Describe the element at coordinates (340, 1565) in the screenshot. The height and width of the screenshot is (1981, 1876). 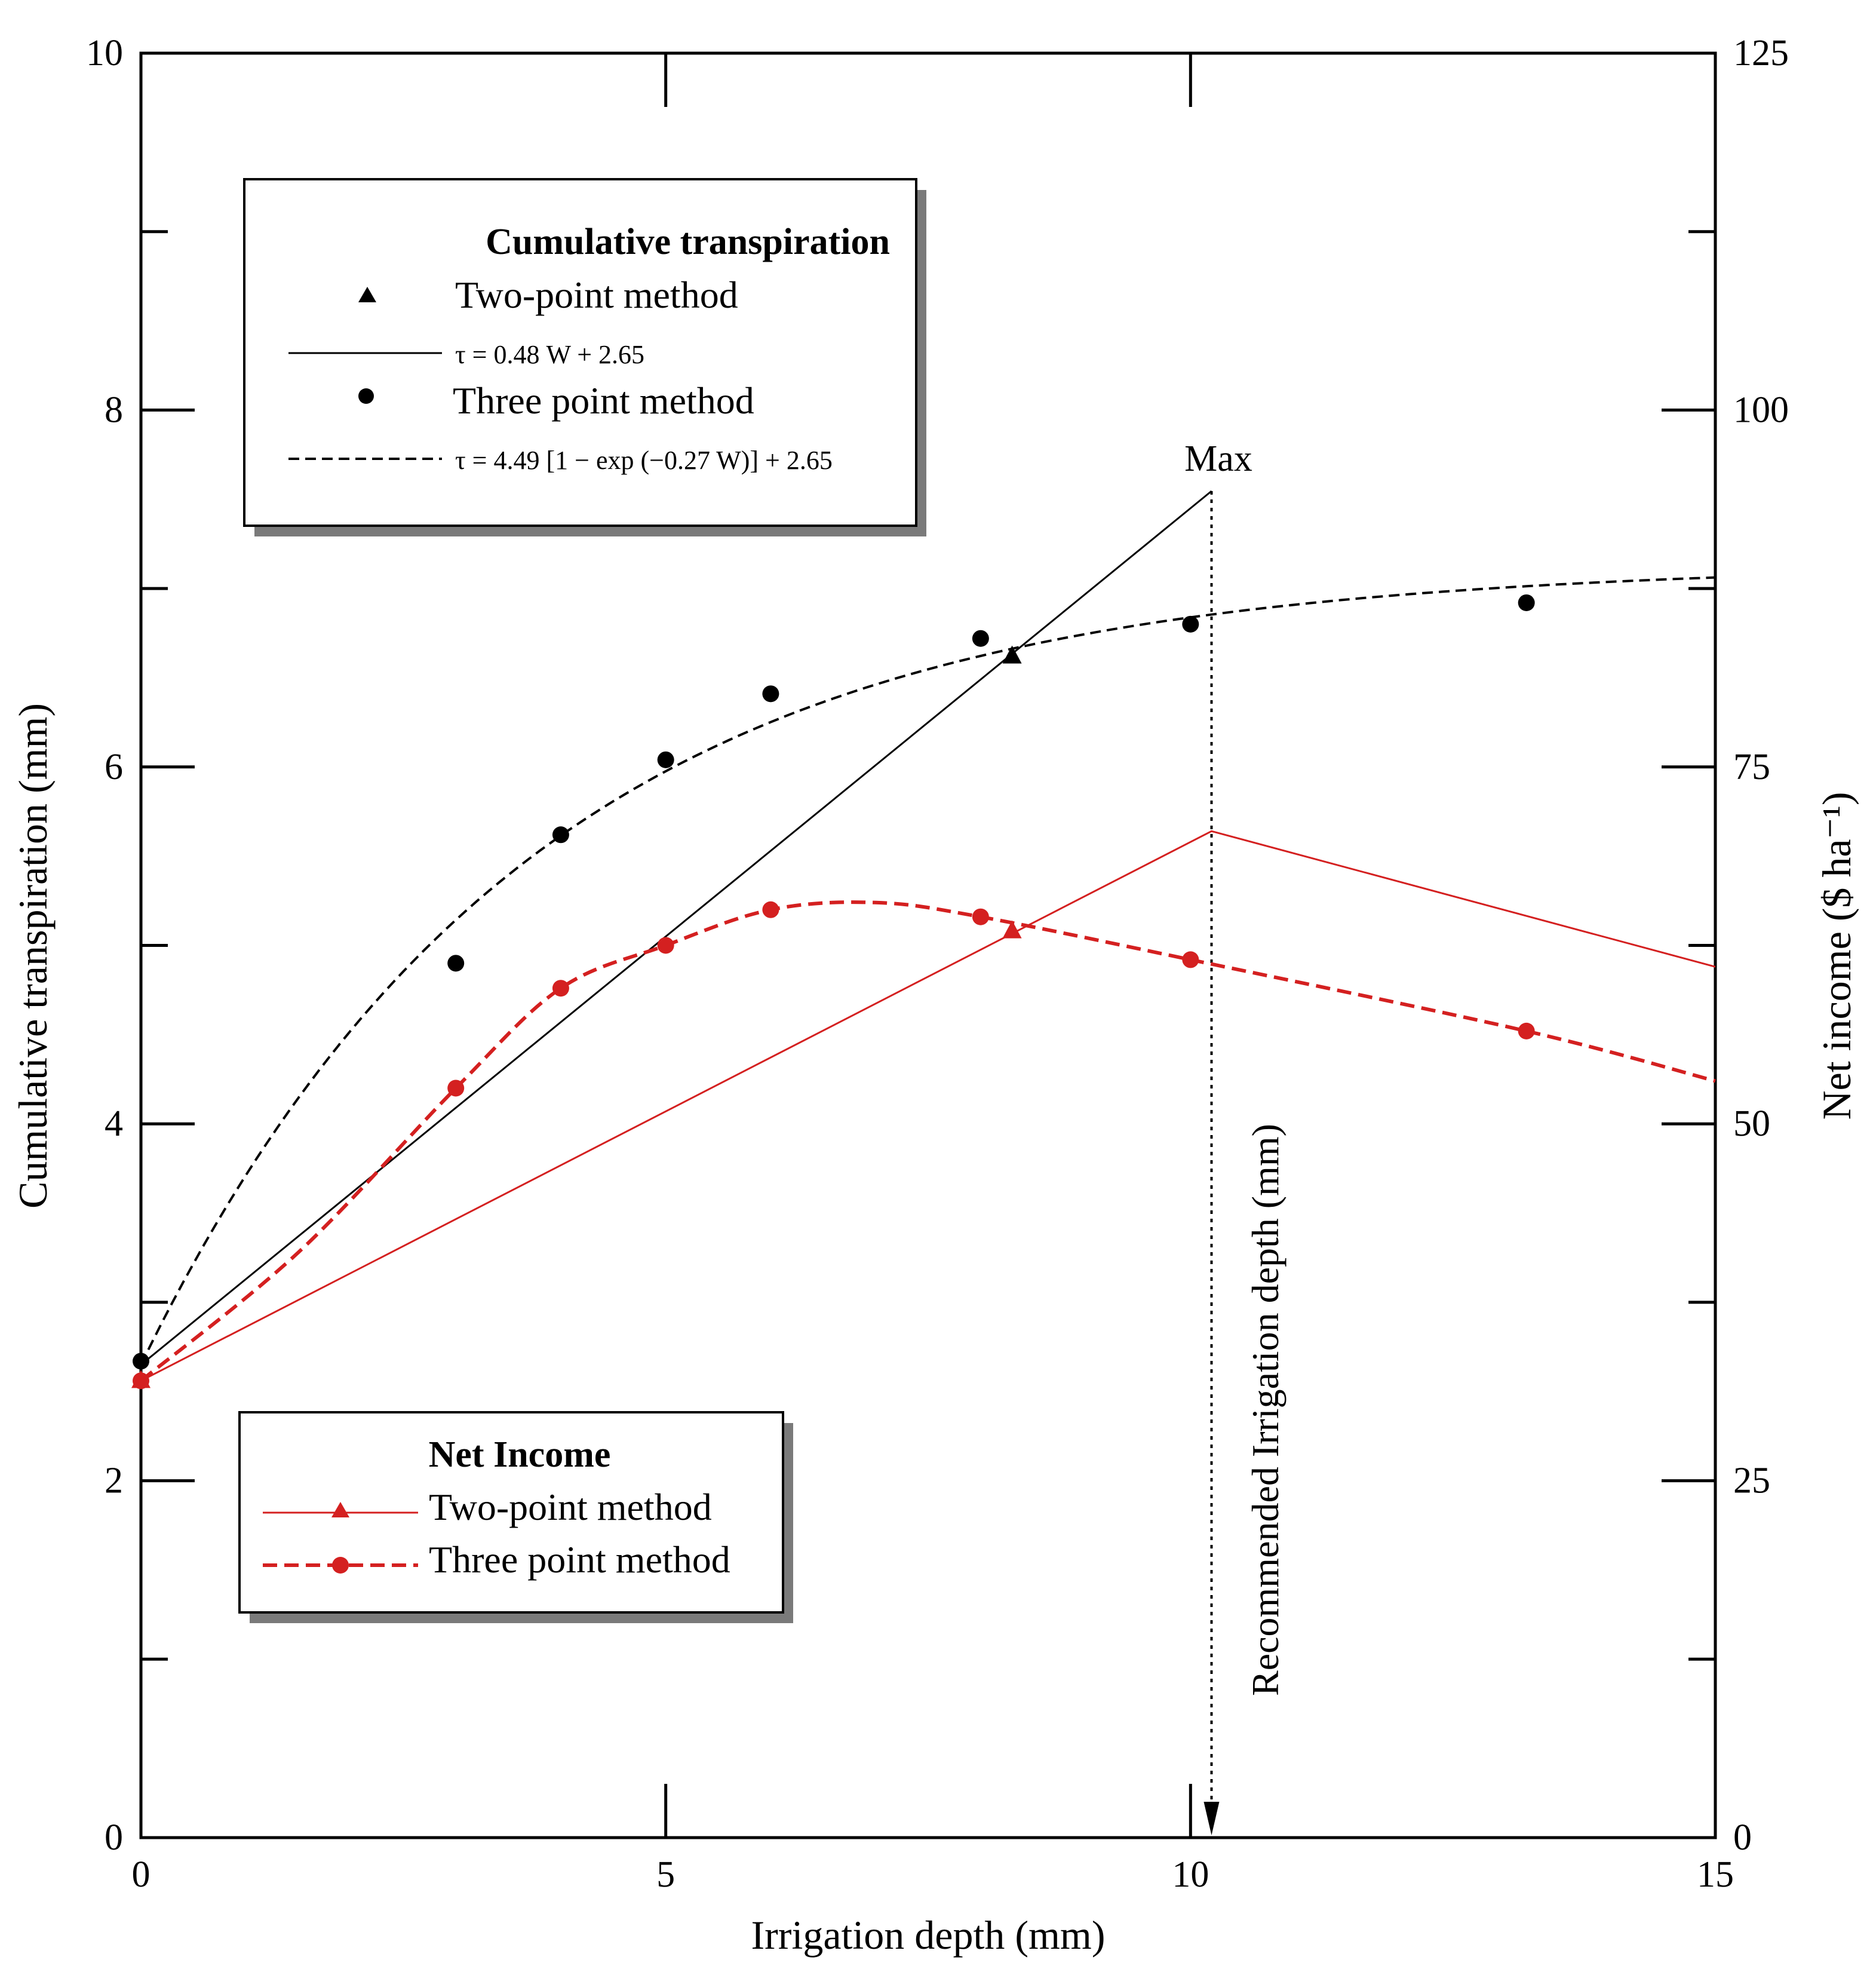
I see `red-dot-marker-icon` at that location.